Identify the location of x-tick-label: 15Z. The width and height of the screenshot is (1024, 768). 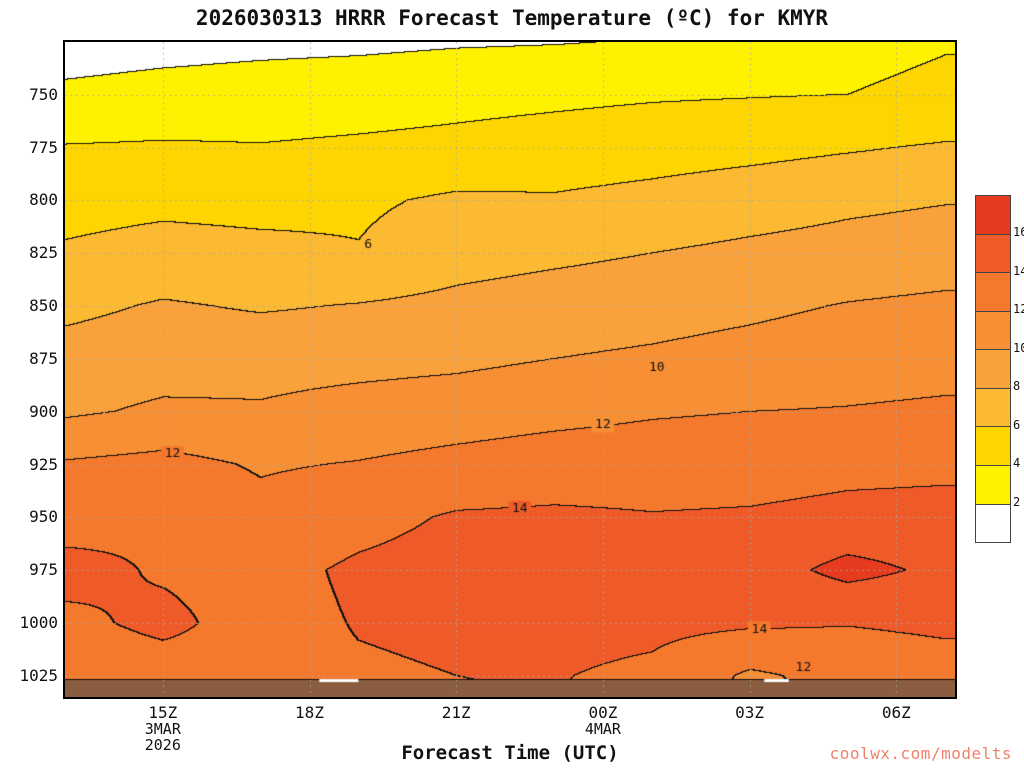
(163, 712).